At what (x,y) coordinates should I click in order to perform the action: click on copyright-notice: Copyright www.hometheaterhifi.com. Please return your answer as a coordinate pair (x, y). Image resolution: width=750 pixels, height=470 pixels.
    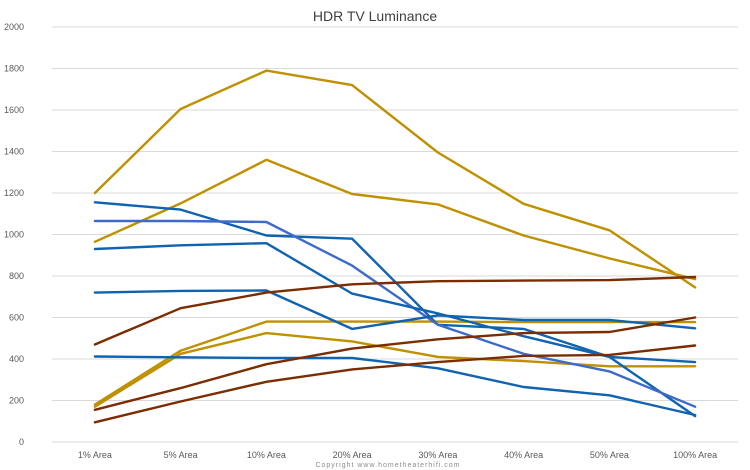
    Looking at the image, I should click on (387, 465).